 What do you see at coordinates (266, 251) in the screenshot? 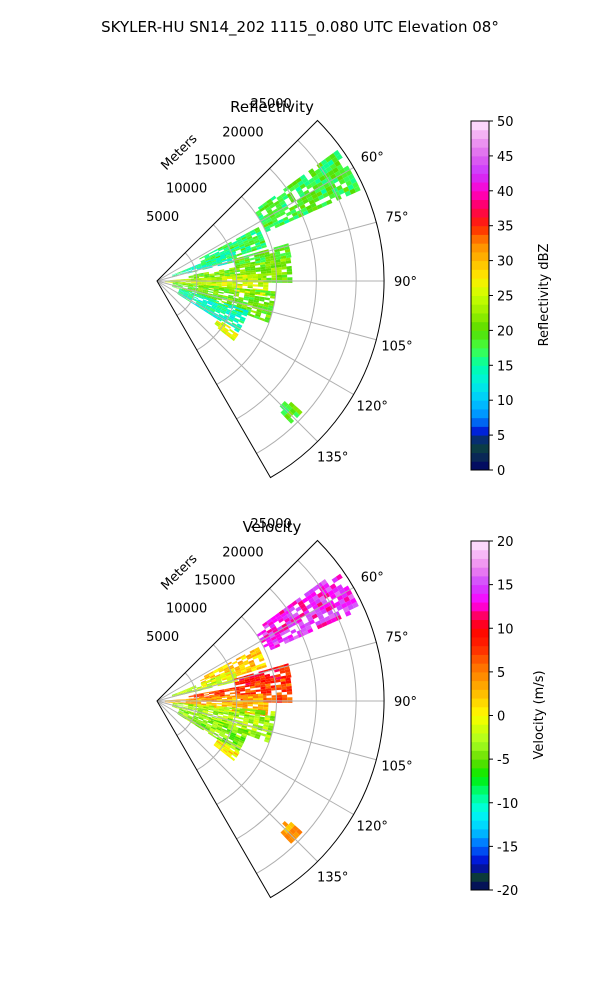
I see `azimuth-gridline` at bounding box center [266, 251].